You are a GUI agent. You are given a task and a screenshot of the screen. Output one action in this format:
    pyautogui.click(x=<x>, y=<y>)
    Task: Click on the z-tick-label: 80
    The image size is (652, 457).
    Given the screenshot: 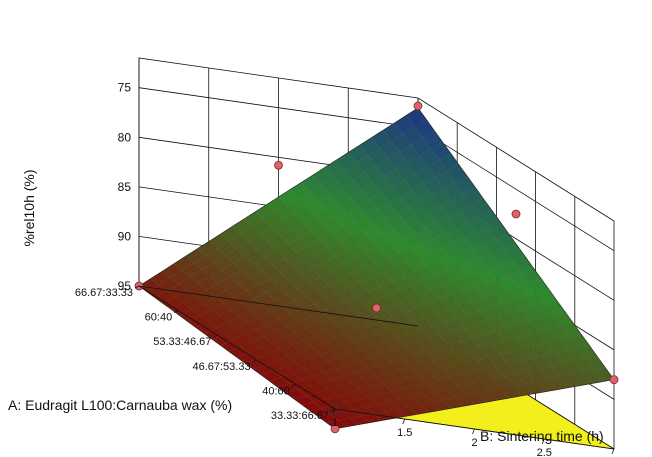 What is the action you would take?
    pyautogui.click(x=125, y=137)
    